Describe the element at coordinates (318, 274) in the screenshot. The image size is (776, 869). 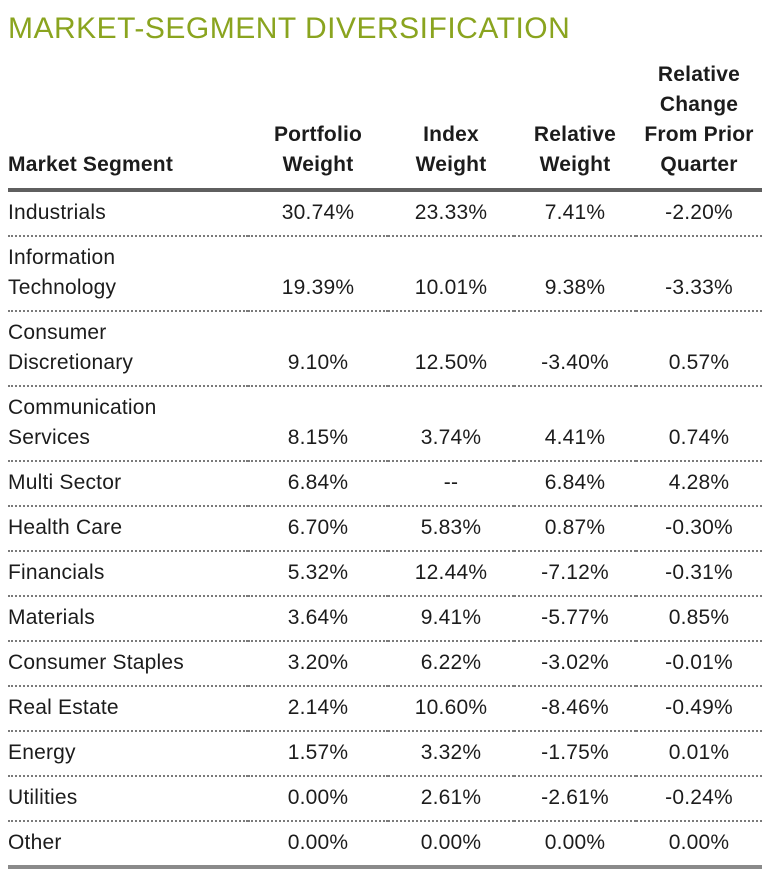
I see `portfolio-weight-cell: 19.39%` at that location.